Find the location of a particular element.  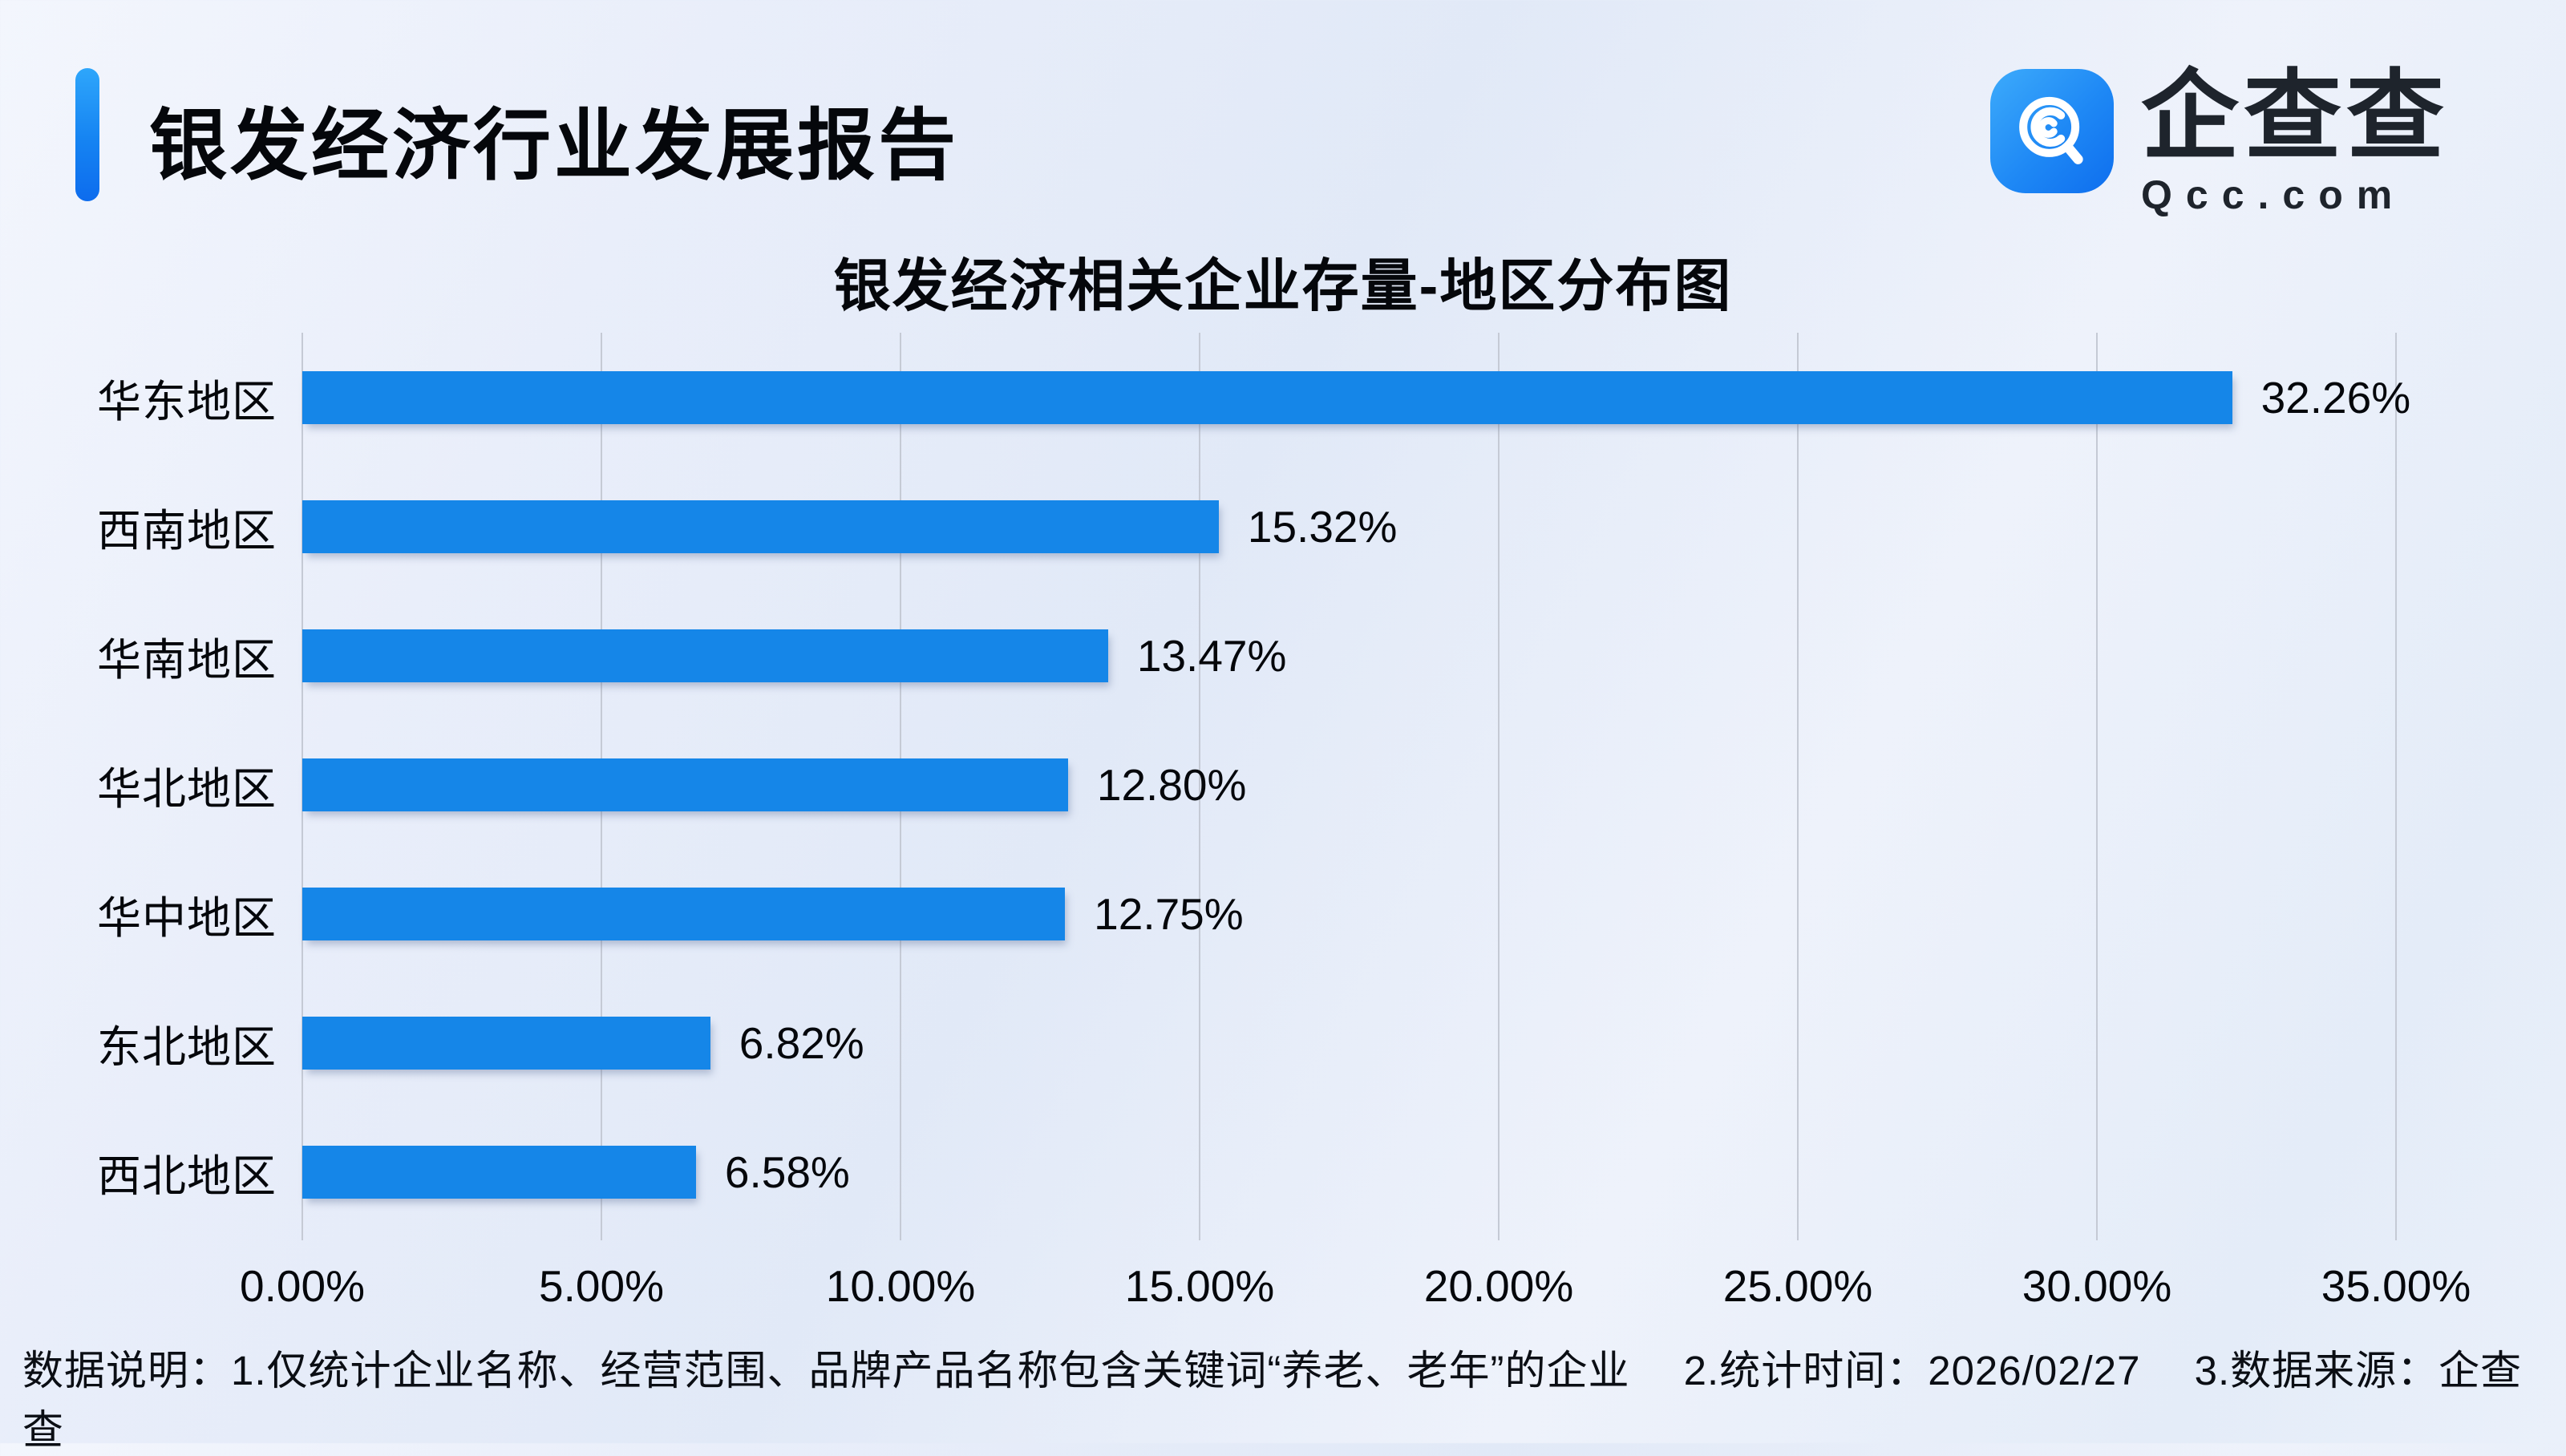

qcc-logo-text: 企查查 Qcc.com is located at coordinates (2295, 140).